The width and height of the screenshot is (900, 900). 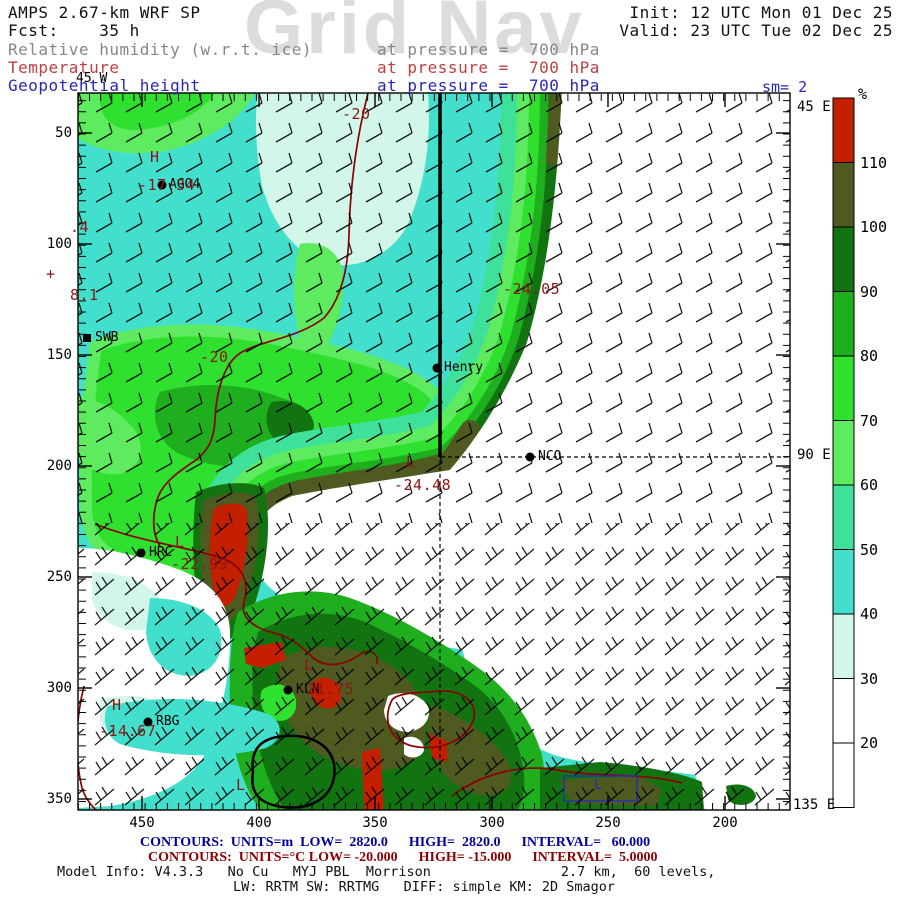 I want to click on colorbar-tick: 110, so click(x=874, y=163).